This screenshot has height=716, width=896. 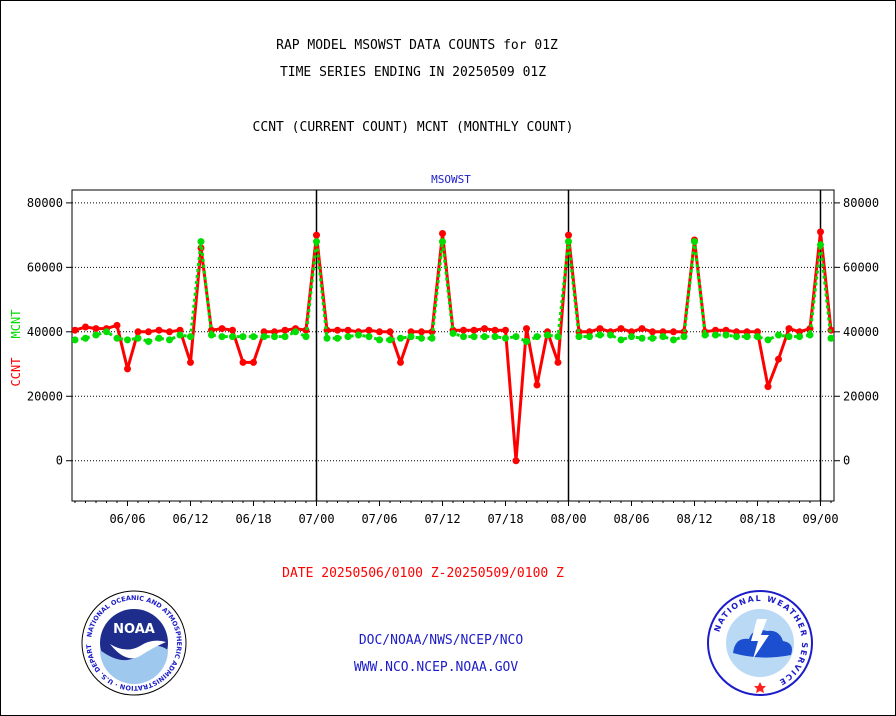 What do you see at coordinates (16, 324) in the screenshot?
I see `y-axis-label-mcnt: MCNT` at bounding box center [16, 324].